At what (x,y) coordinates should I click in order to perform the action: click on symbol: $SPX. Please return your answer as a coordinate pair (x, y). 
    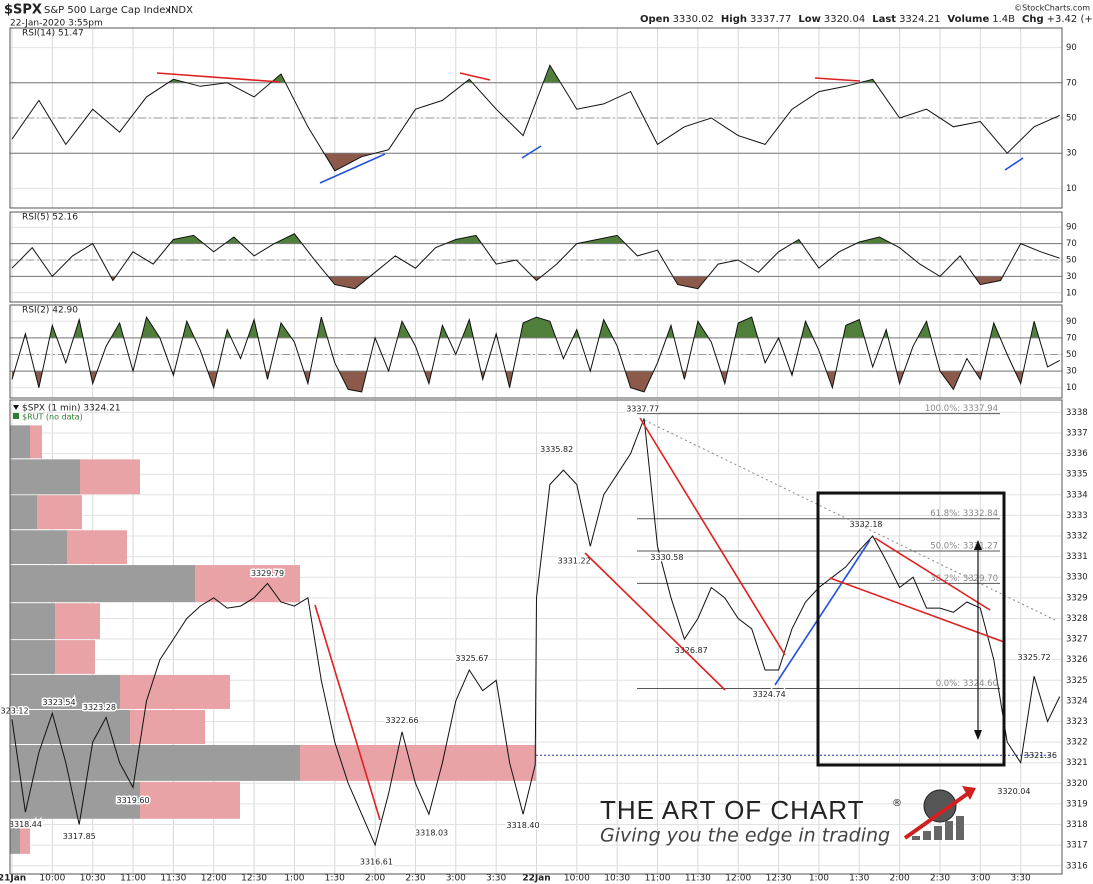
    Looking at the image, I should click on (23, 10).